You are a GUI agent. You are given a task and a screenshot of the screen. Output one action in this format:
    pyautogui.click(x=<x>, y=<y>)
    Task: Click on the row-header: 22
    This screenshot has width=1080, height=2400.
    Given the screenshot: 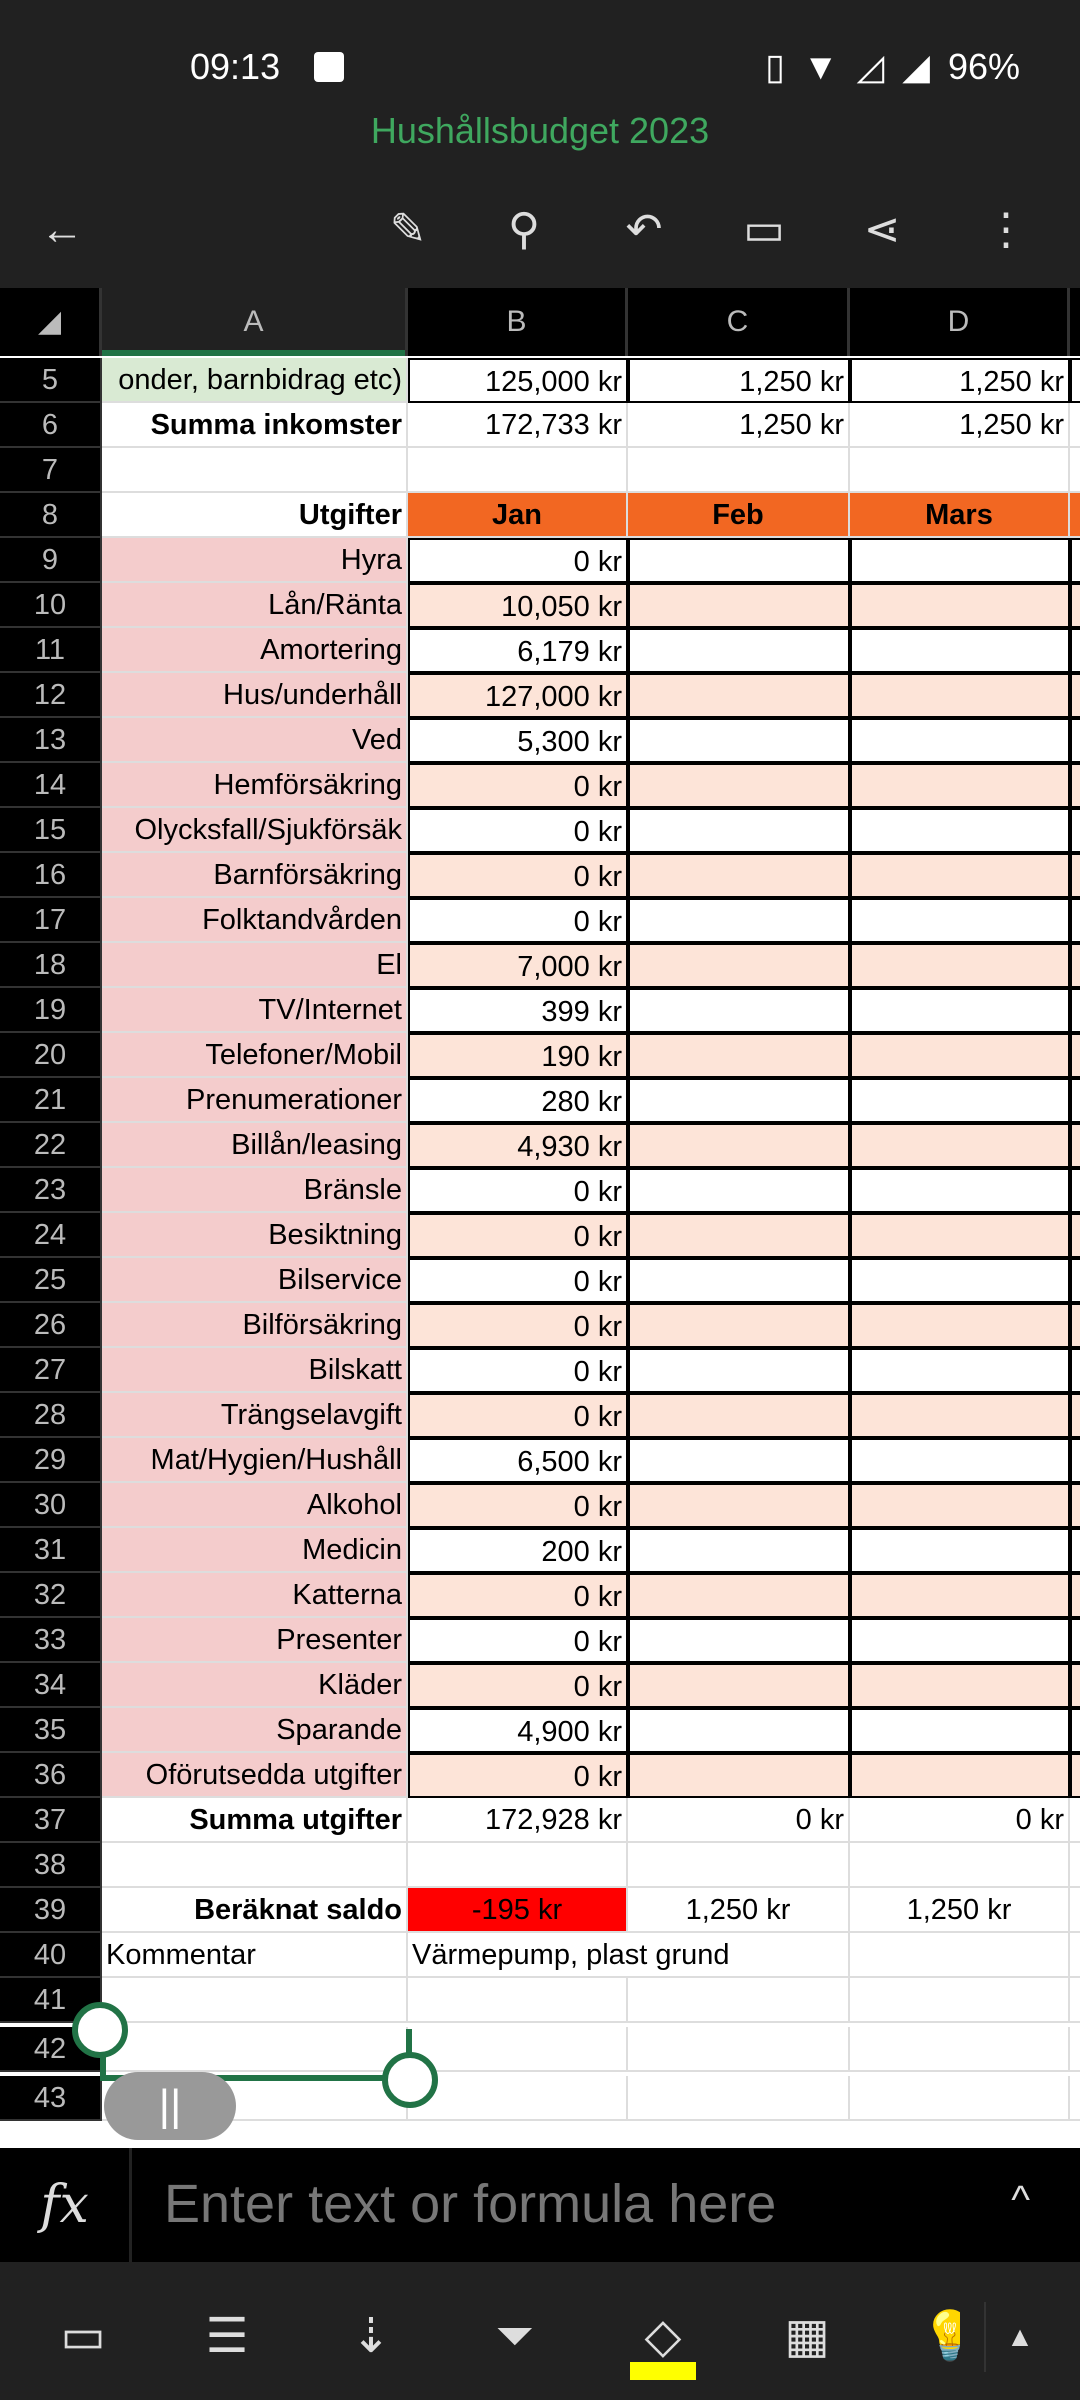 What is the action you would take?
    pyautogui.click(x=51, y=1145)
    